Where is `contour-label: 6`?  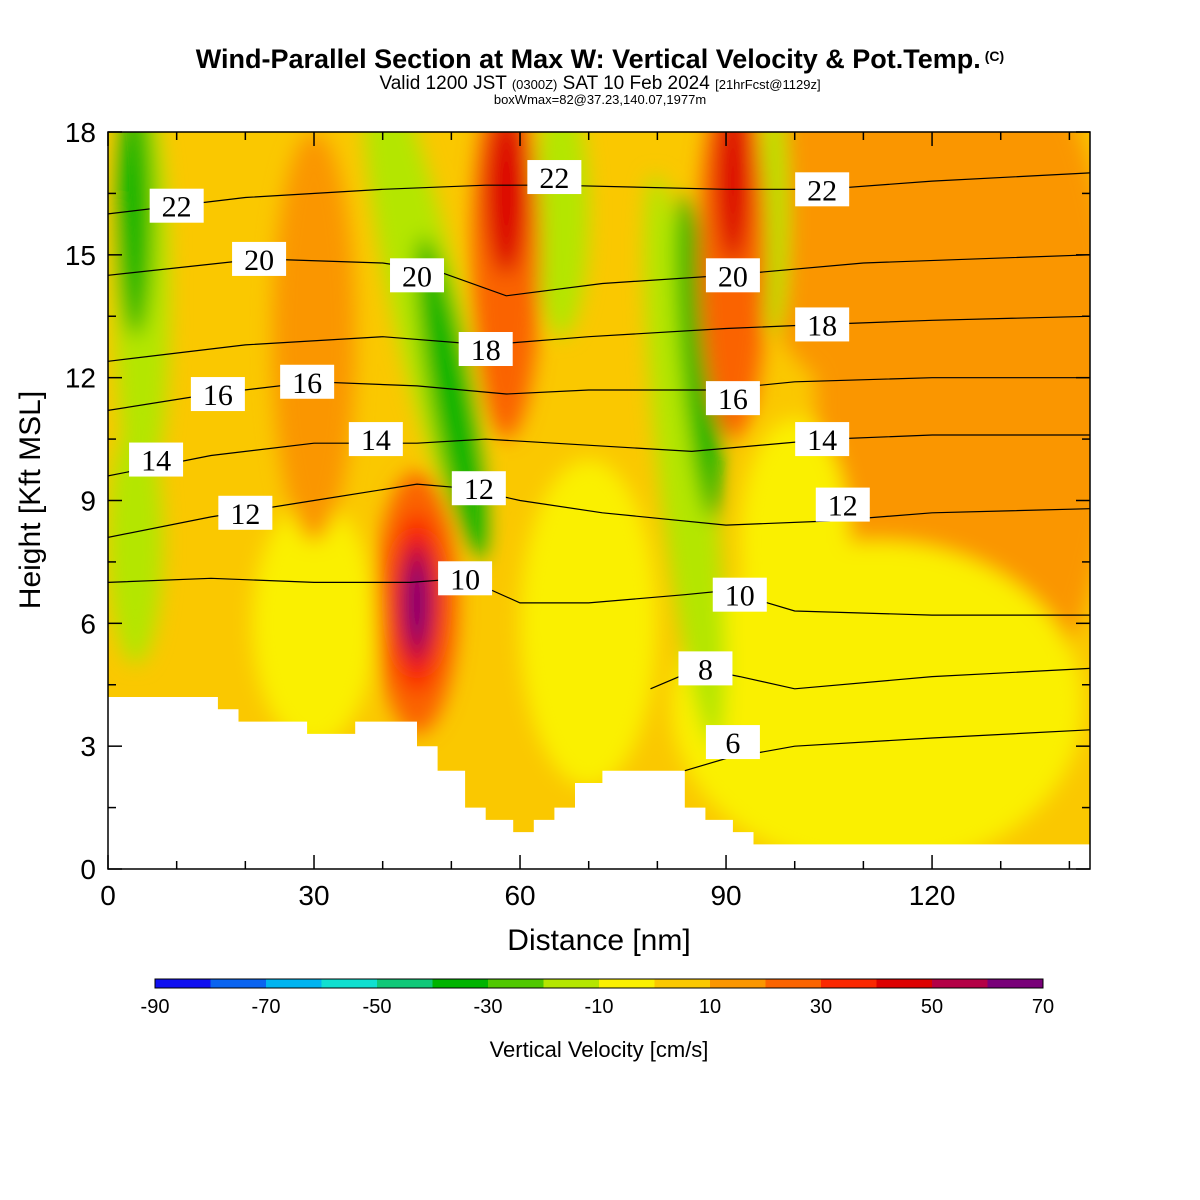
contour-label: 6 is located at coordinates (732, 742).